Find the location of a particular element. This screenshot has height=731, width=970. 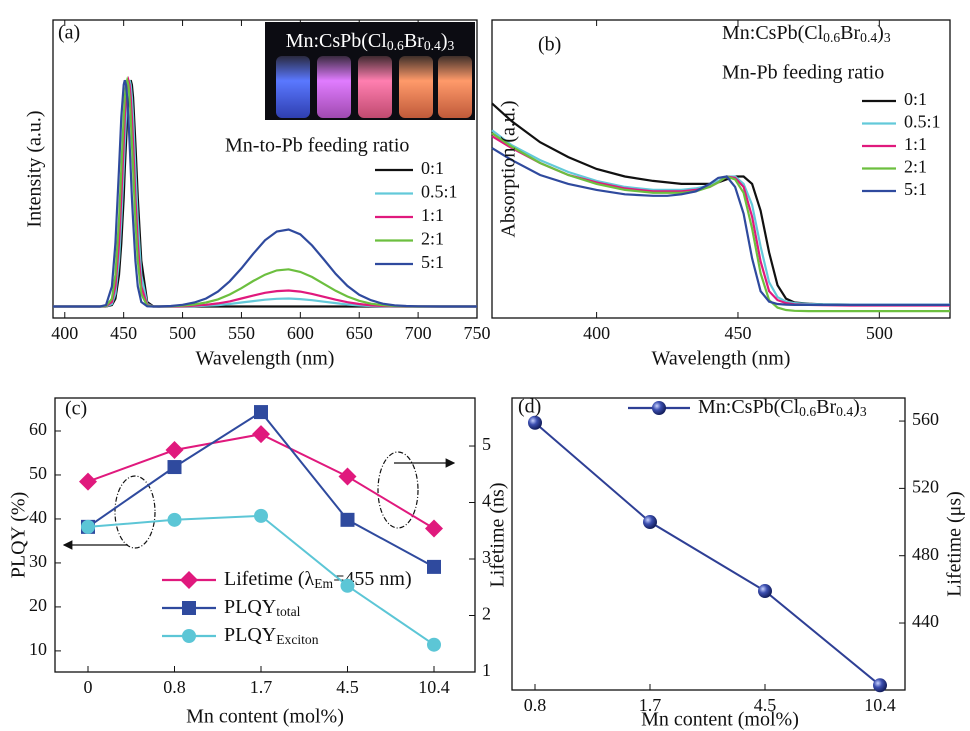

legend-title-part: ) is located at coordinates (880, 33).